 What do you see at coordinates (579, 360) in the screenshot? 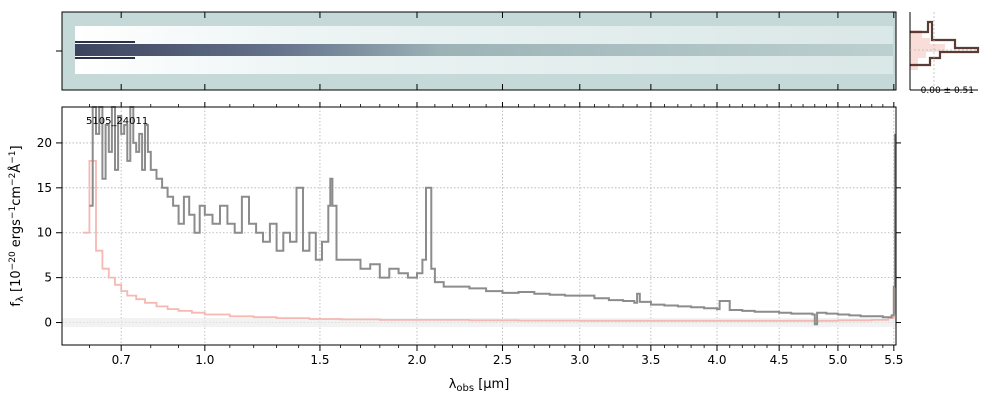
I see `x-tick-label: 3.0` at bounding box center [579, 360].